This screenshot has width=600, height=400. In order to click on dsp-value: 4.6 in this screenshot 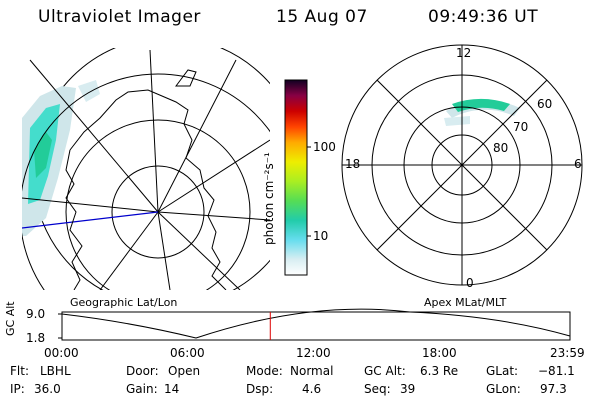, I will do `click(312, 389)`.